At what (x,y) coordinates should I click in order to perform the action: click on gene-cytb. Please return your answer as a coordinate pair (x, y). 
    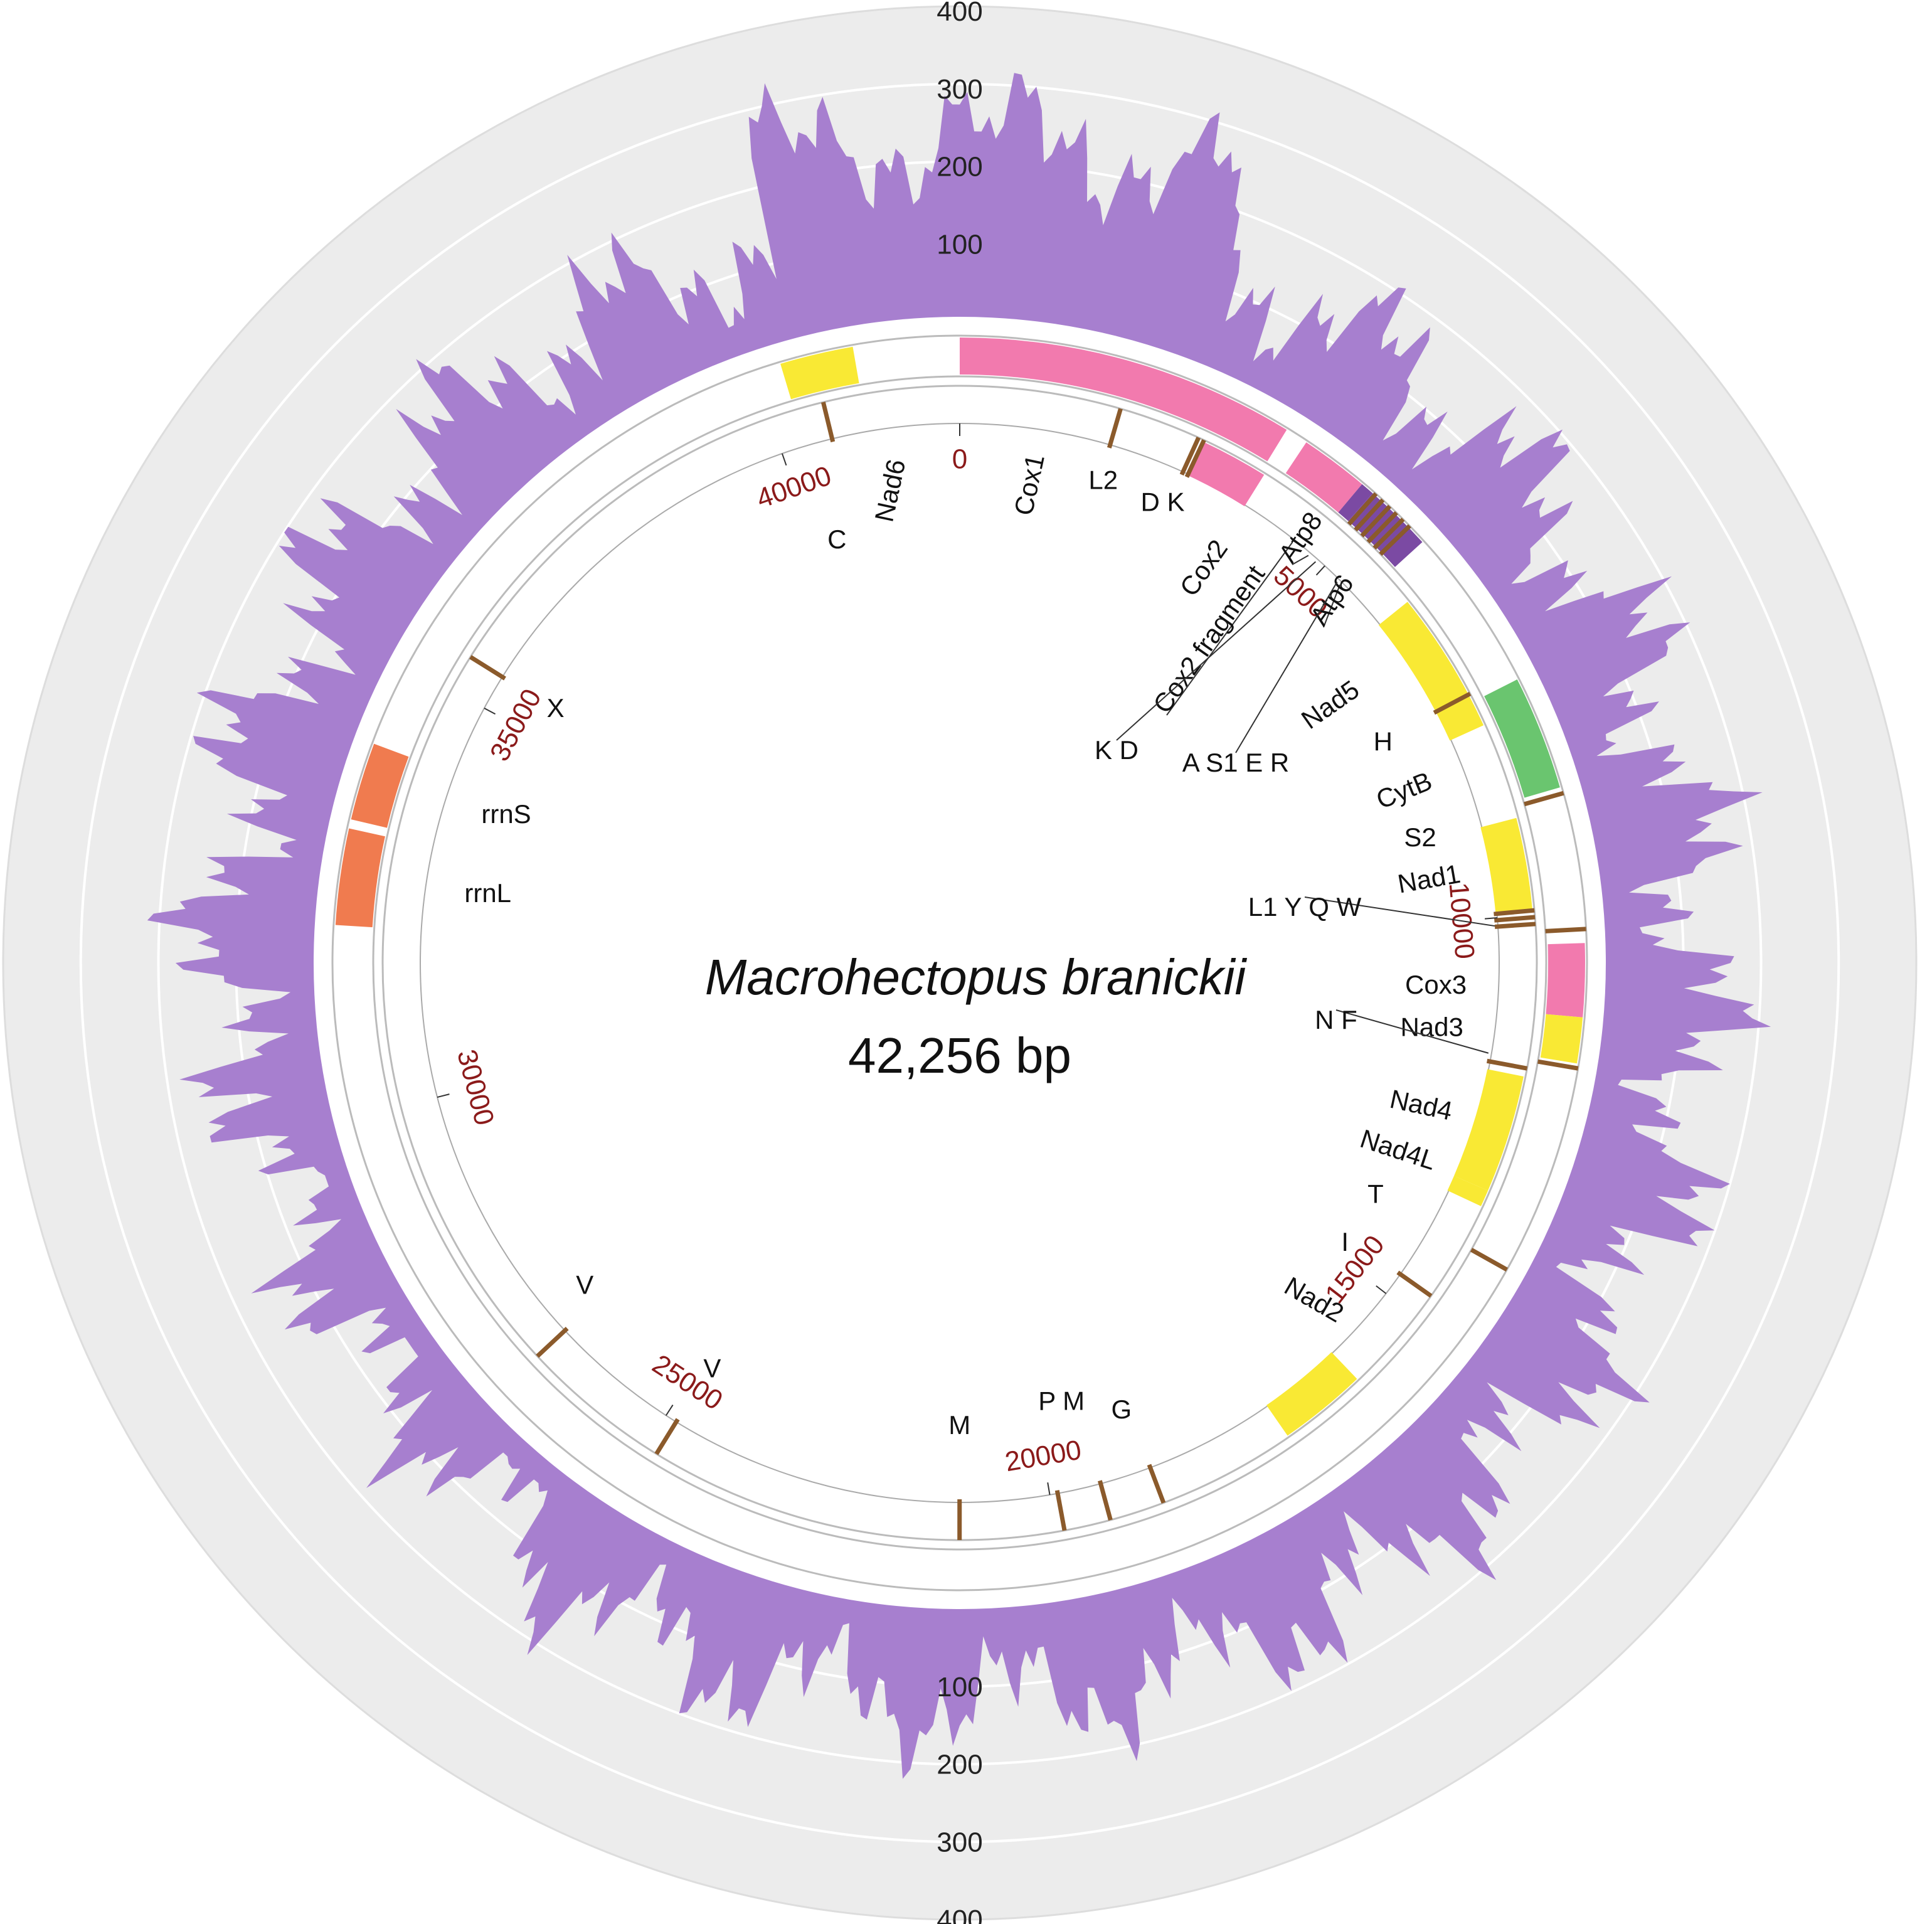
    Looking at the image, I should click on (1522, 738).